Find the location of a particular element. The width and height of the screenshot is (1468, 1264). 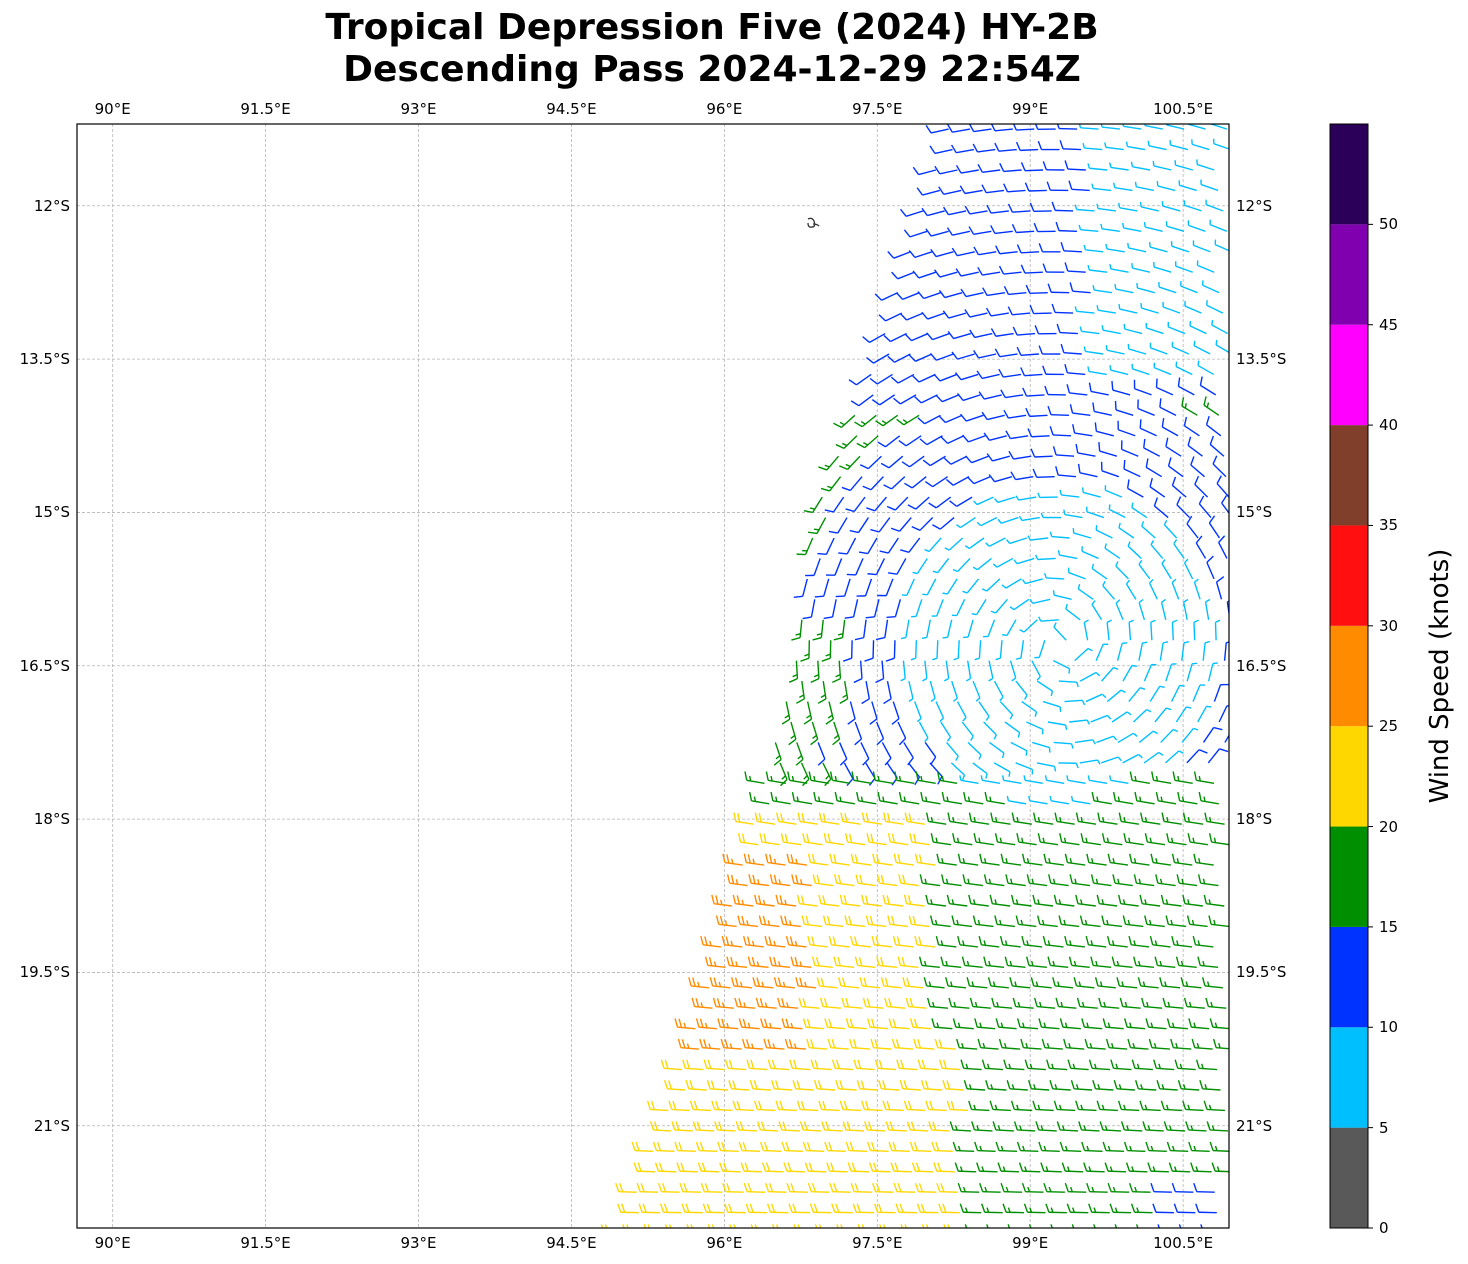

lat-tick-label-left: 15°S is located at coordinates (51, 512).